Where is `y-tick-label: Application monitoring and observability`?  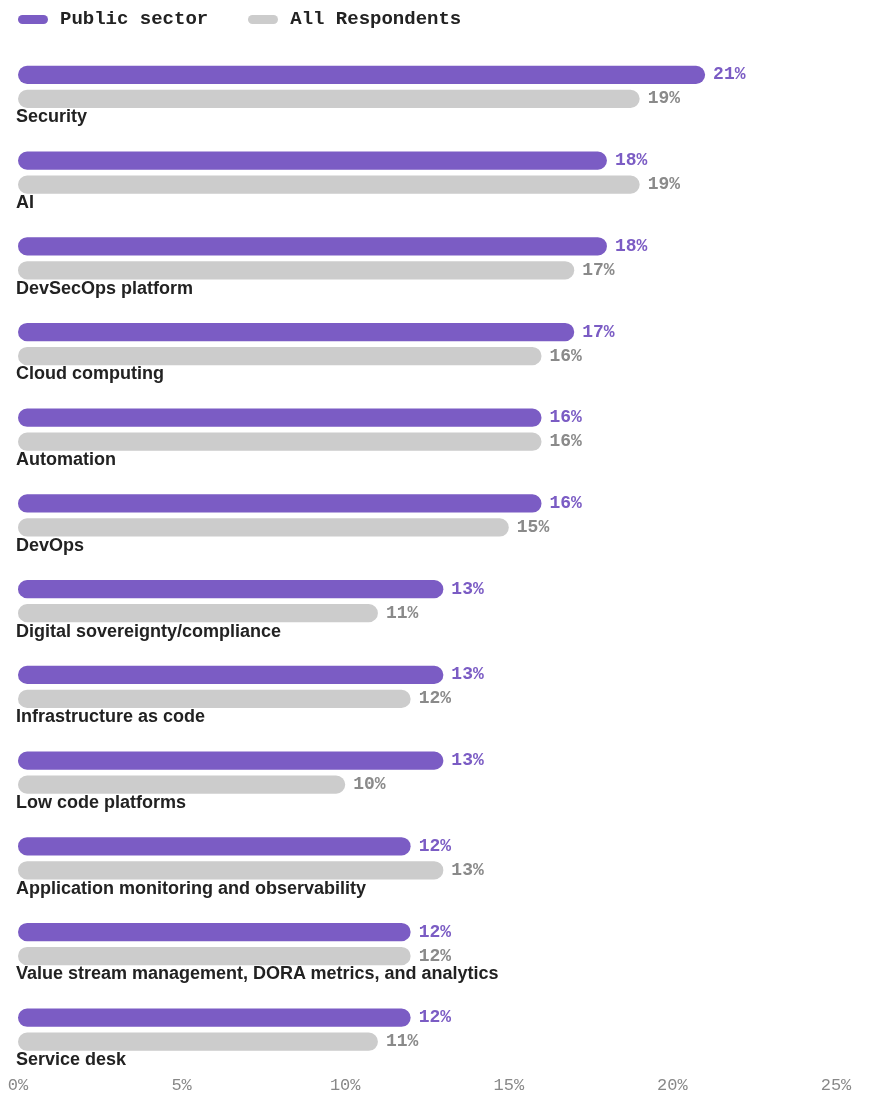
y-tick-label: Application monitoring and observability is located at coordinates (191, 887).